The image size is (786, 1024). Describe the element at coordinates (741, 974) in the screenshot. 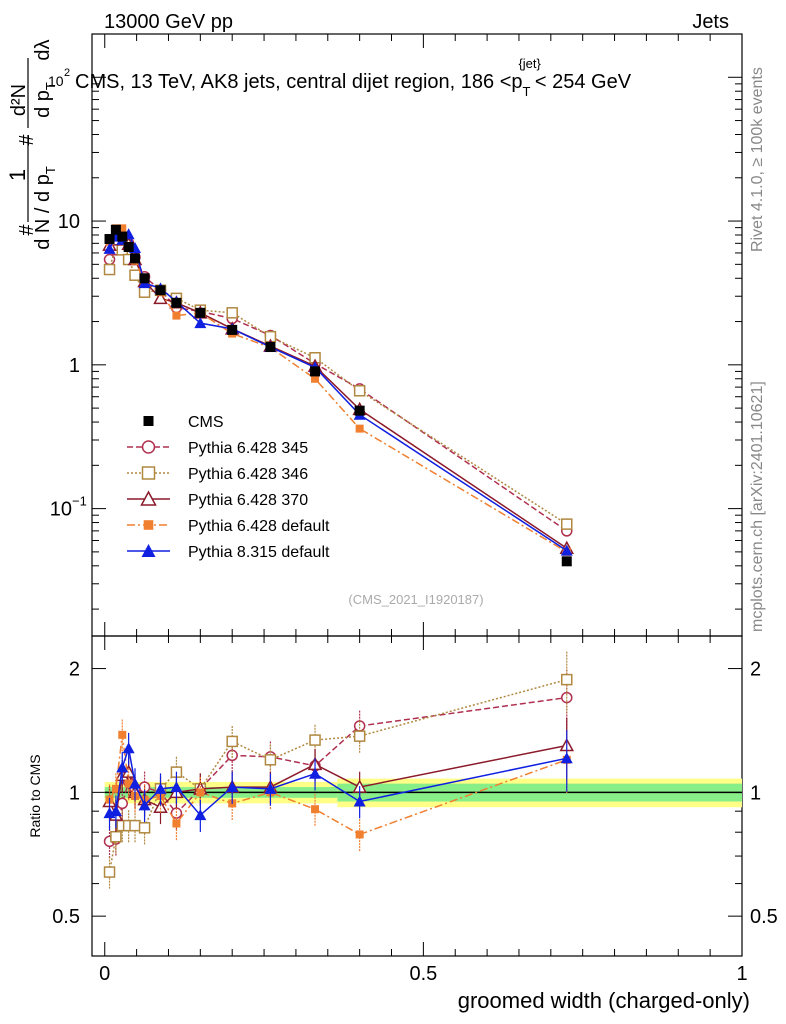

I see `x-tick-label: 1` at that location.